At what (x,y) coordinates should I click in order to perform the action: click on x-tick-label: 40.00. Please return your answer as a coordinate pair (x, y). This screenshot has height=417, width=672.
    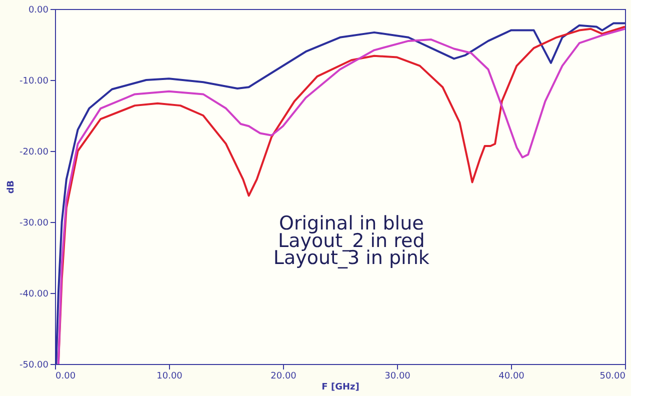
    Looking at the image, I should click on (511, 377).